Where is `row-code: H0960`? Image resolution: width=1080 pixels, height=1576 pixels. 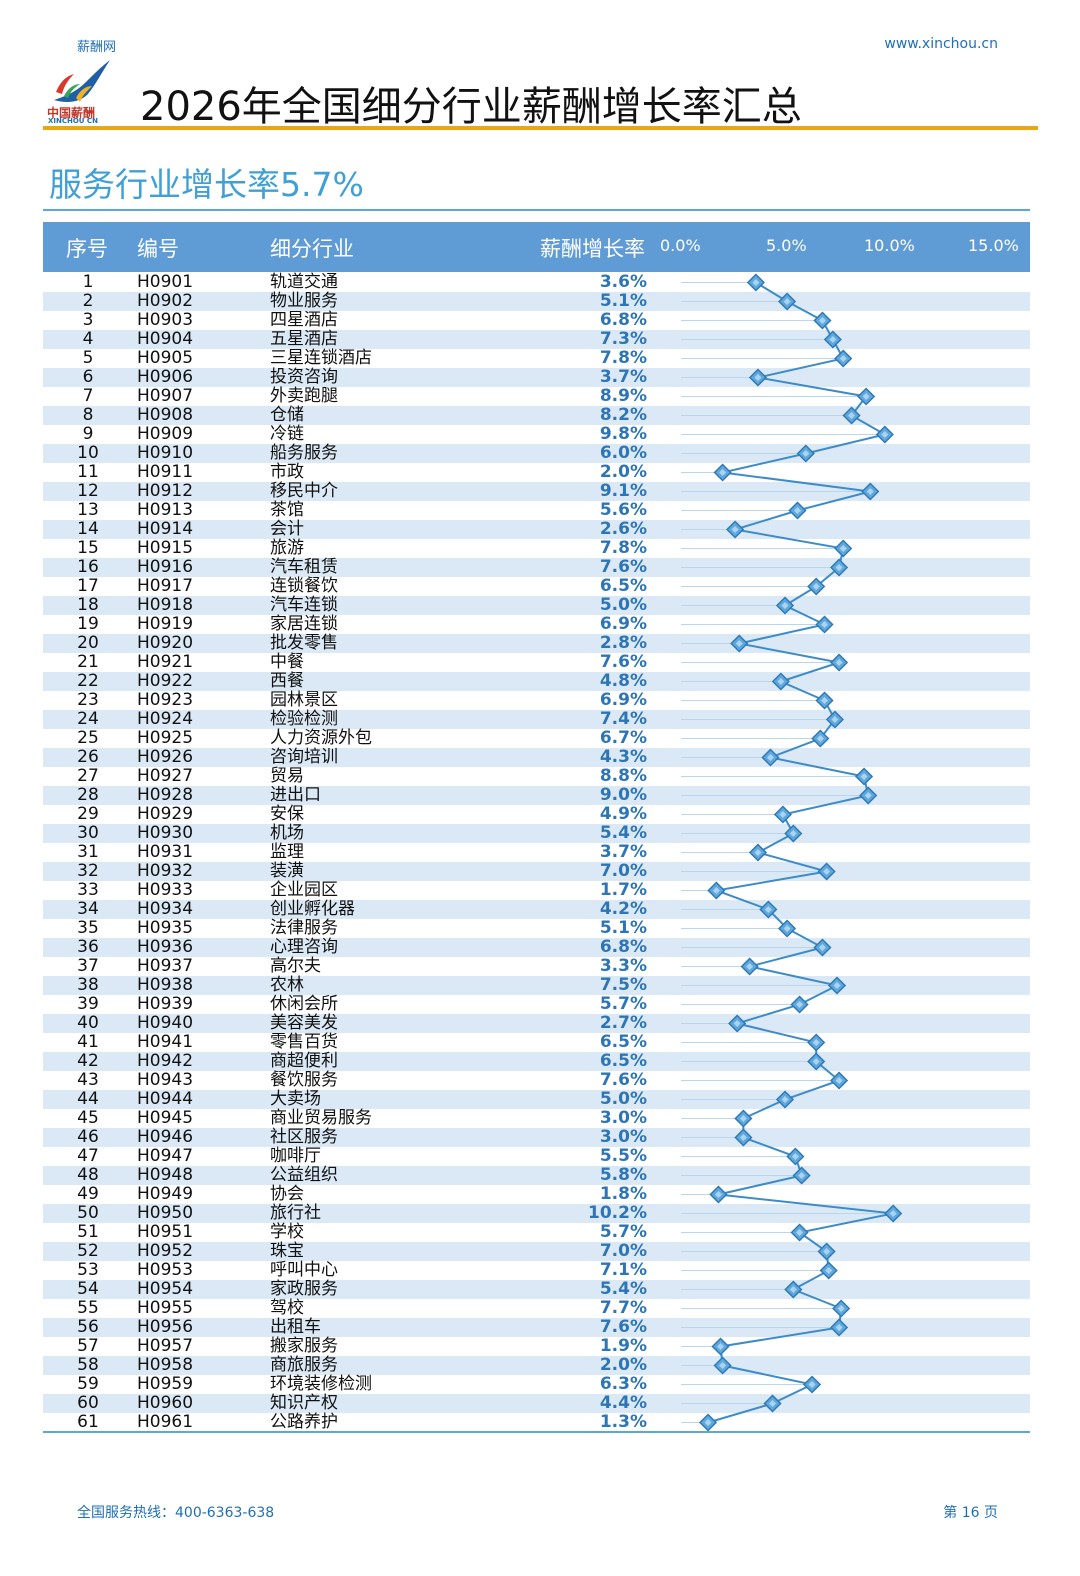
row-code: H0960 is located at coordinates (165, 1403).